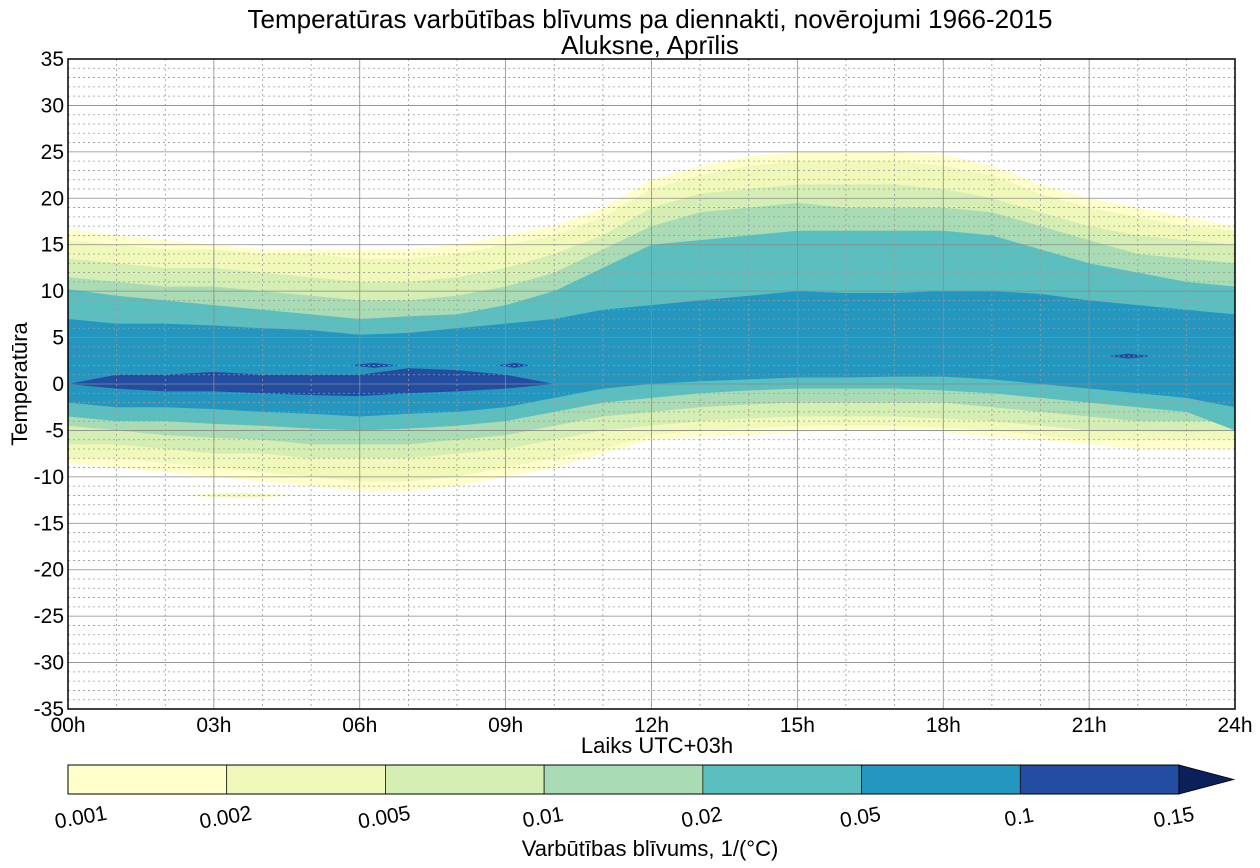 This screenshot has height=868, width=1260. What do you see at coordinates (650, 848) in the screenshot?
I see `colorbar-label: Varbūtības blīvums, 1/(°C)` at bounding box center [650, 848].